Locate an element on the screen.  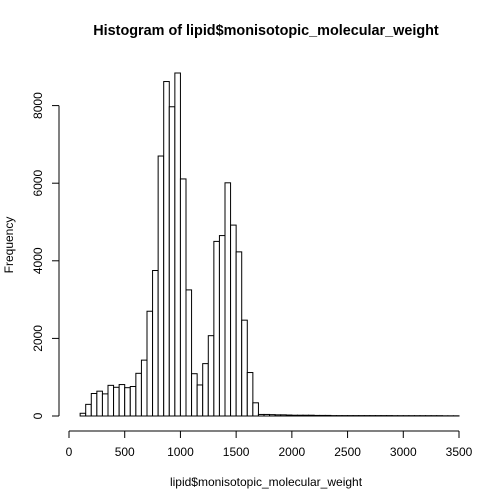
y-tick-label: 8000 is located at coordinates (38, 105).